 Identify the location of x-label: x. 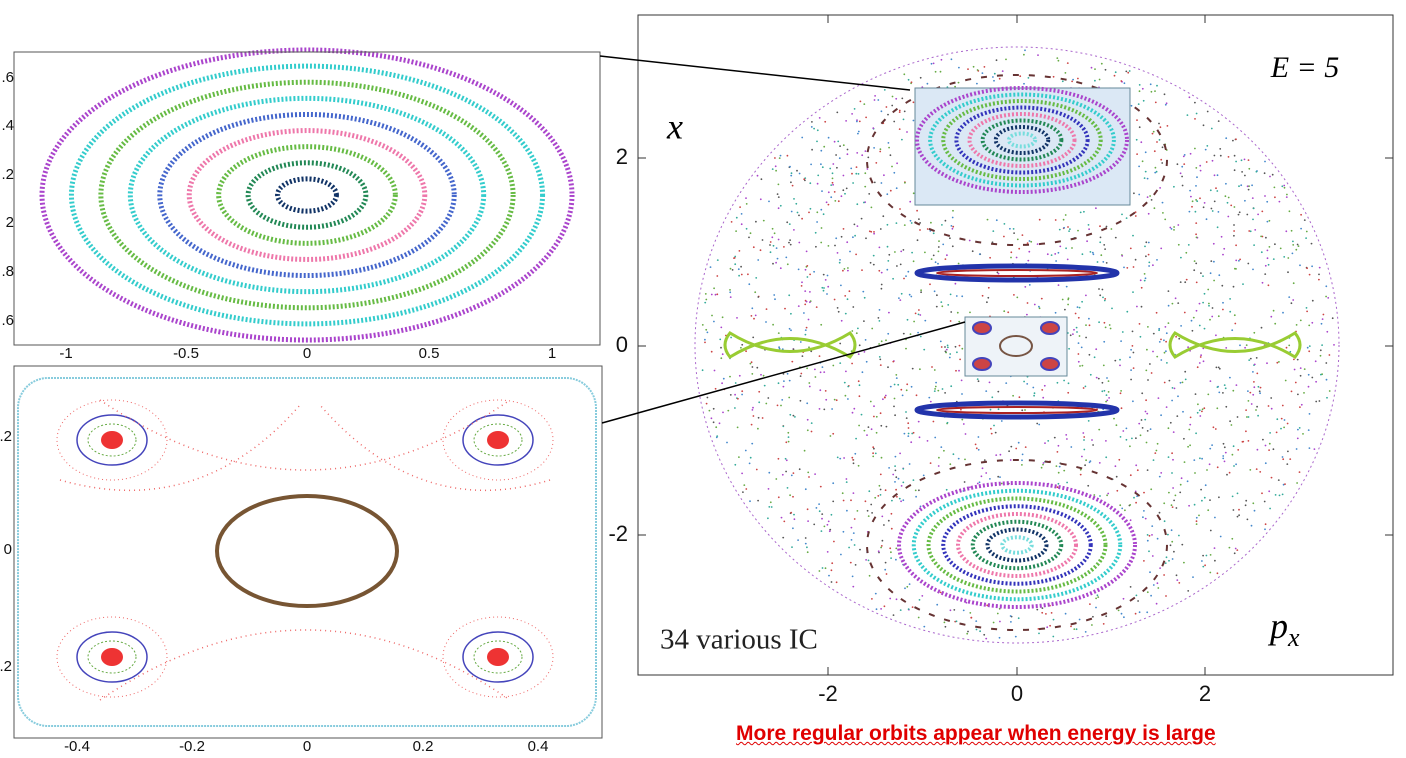
(674, 126).